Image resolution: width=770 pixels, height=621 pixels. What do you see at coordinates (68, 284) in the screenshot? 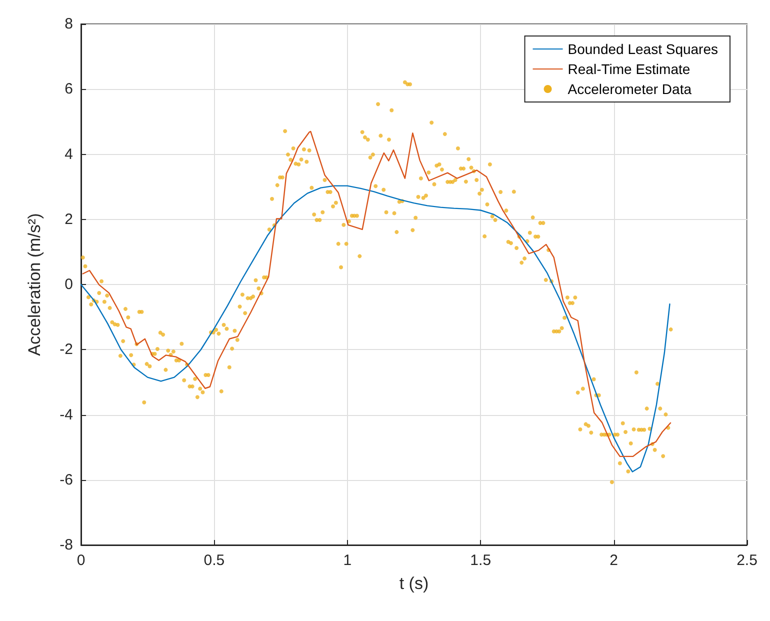
I see `y-tick-label: 0` at bounding box center [68, 284].